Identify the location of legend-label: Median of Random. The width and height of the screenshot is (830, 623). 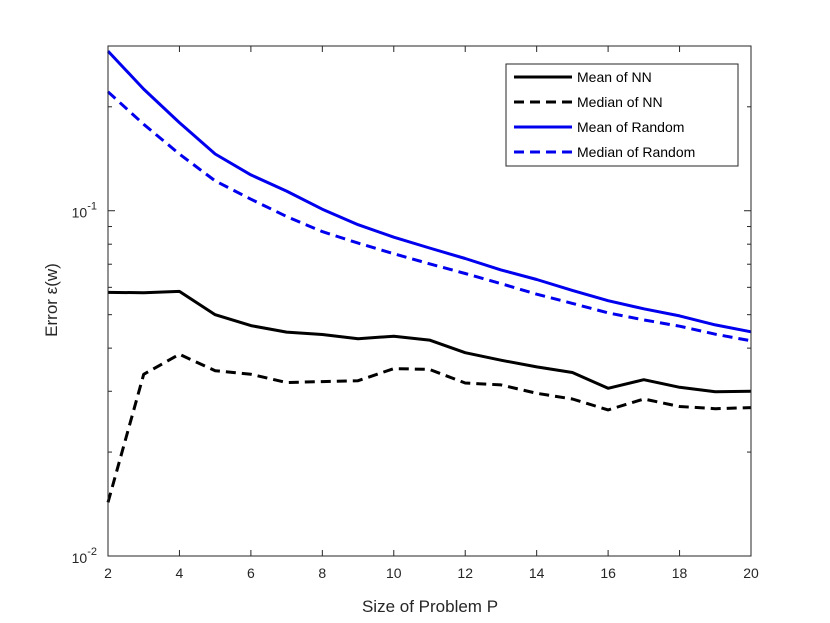
(636, 152).